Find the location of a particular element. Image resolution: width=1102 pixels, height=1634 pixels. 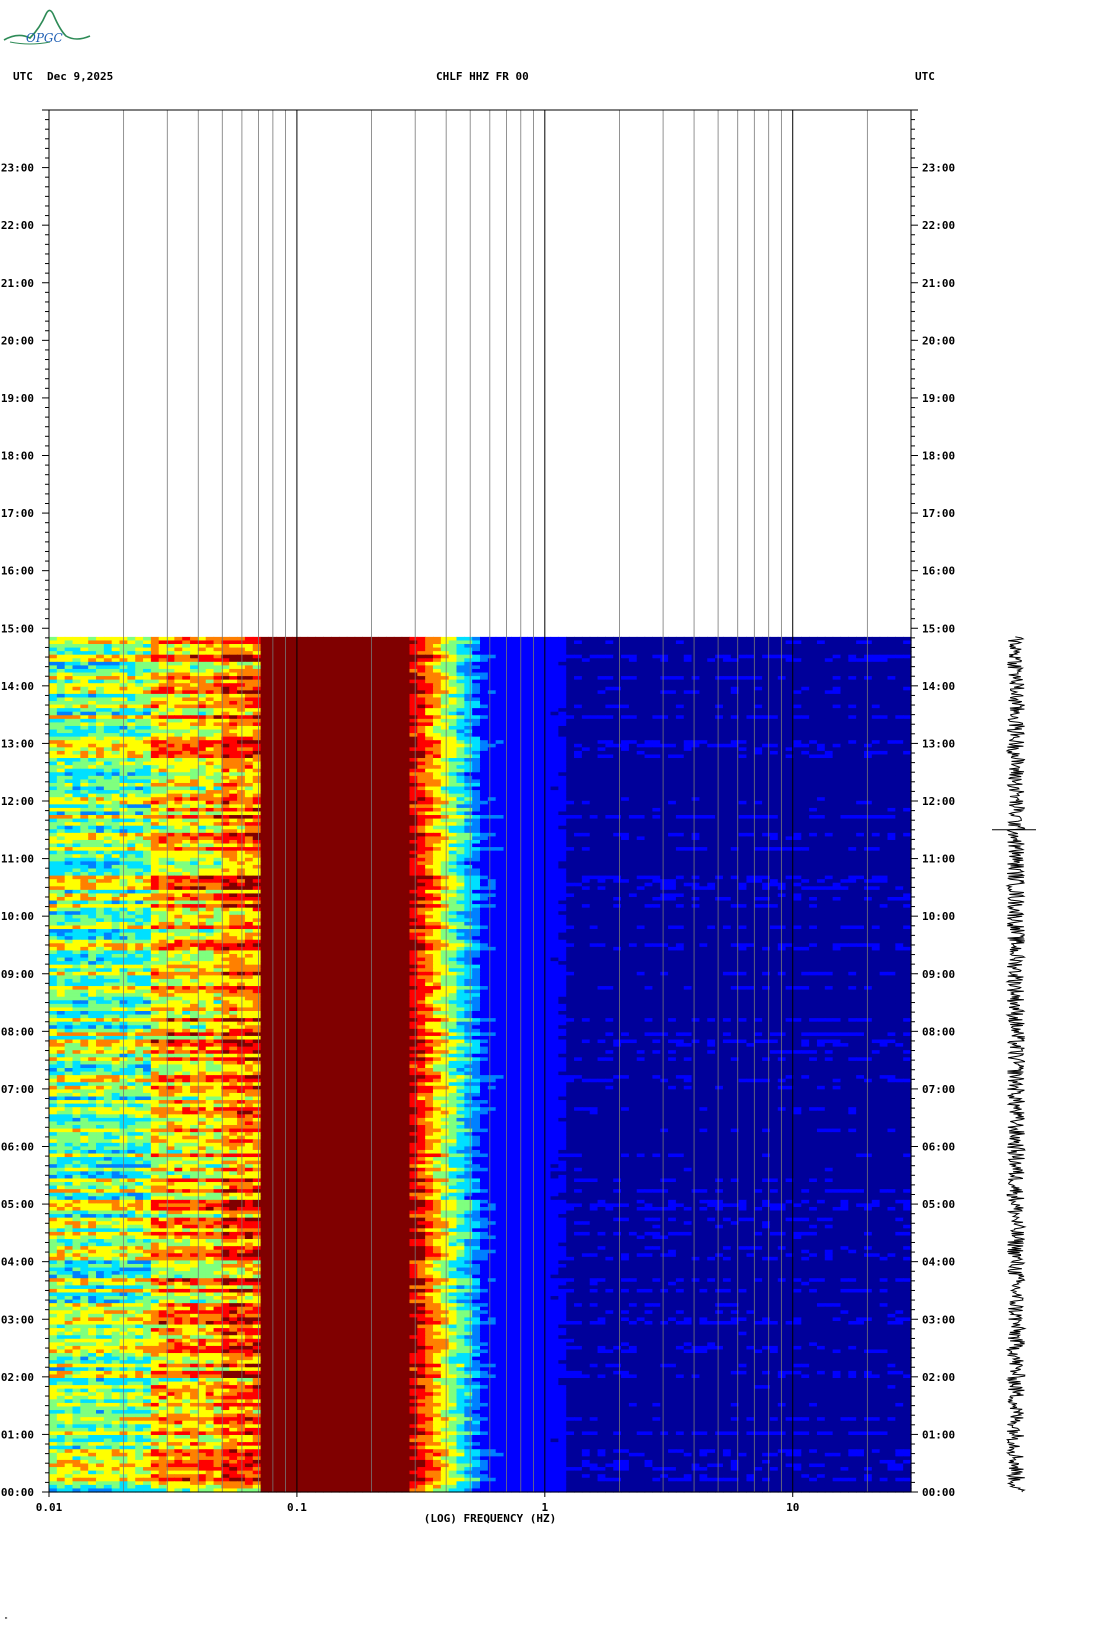

station-label: CHLF HHZ FR 00 is located at coordinates (482, 76).